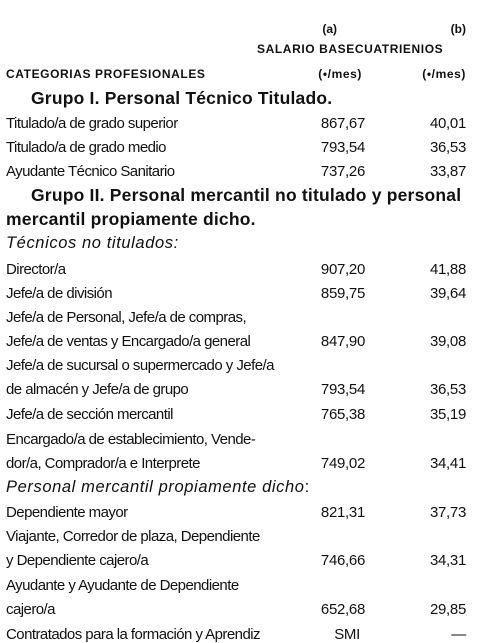  I want to click on row-label-encargado-line-1: Encargado/a de establecimiento, Vende-, so click(131, 439).